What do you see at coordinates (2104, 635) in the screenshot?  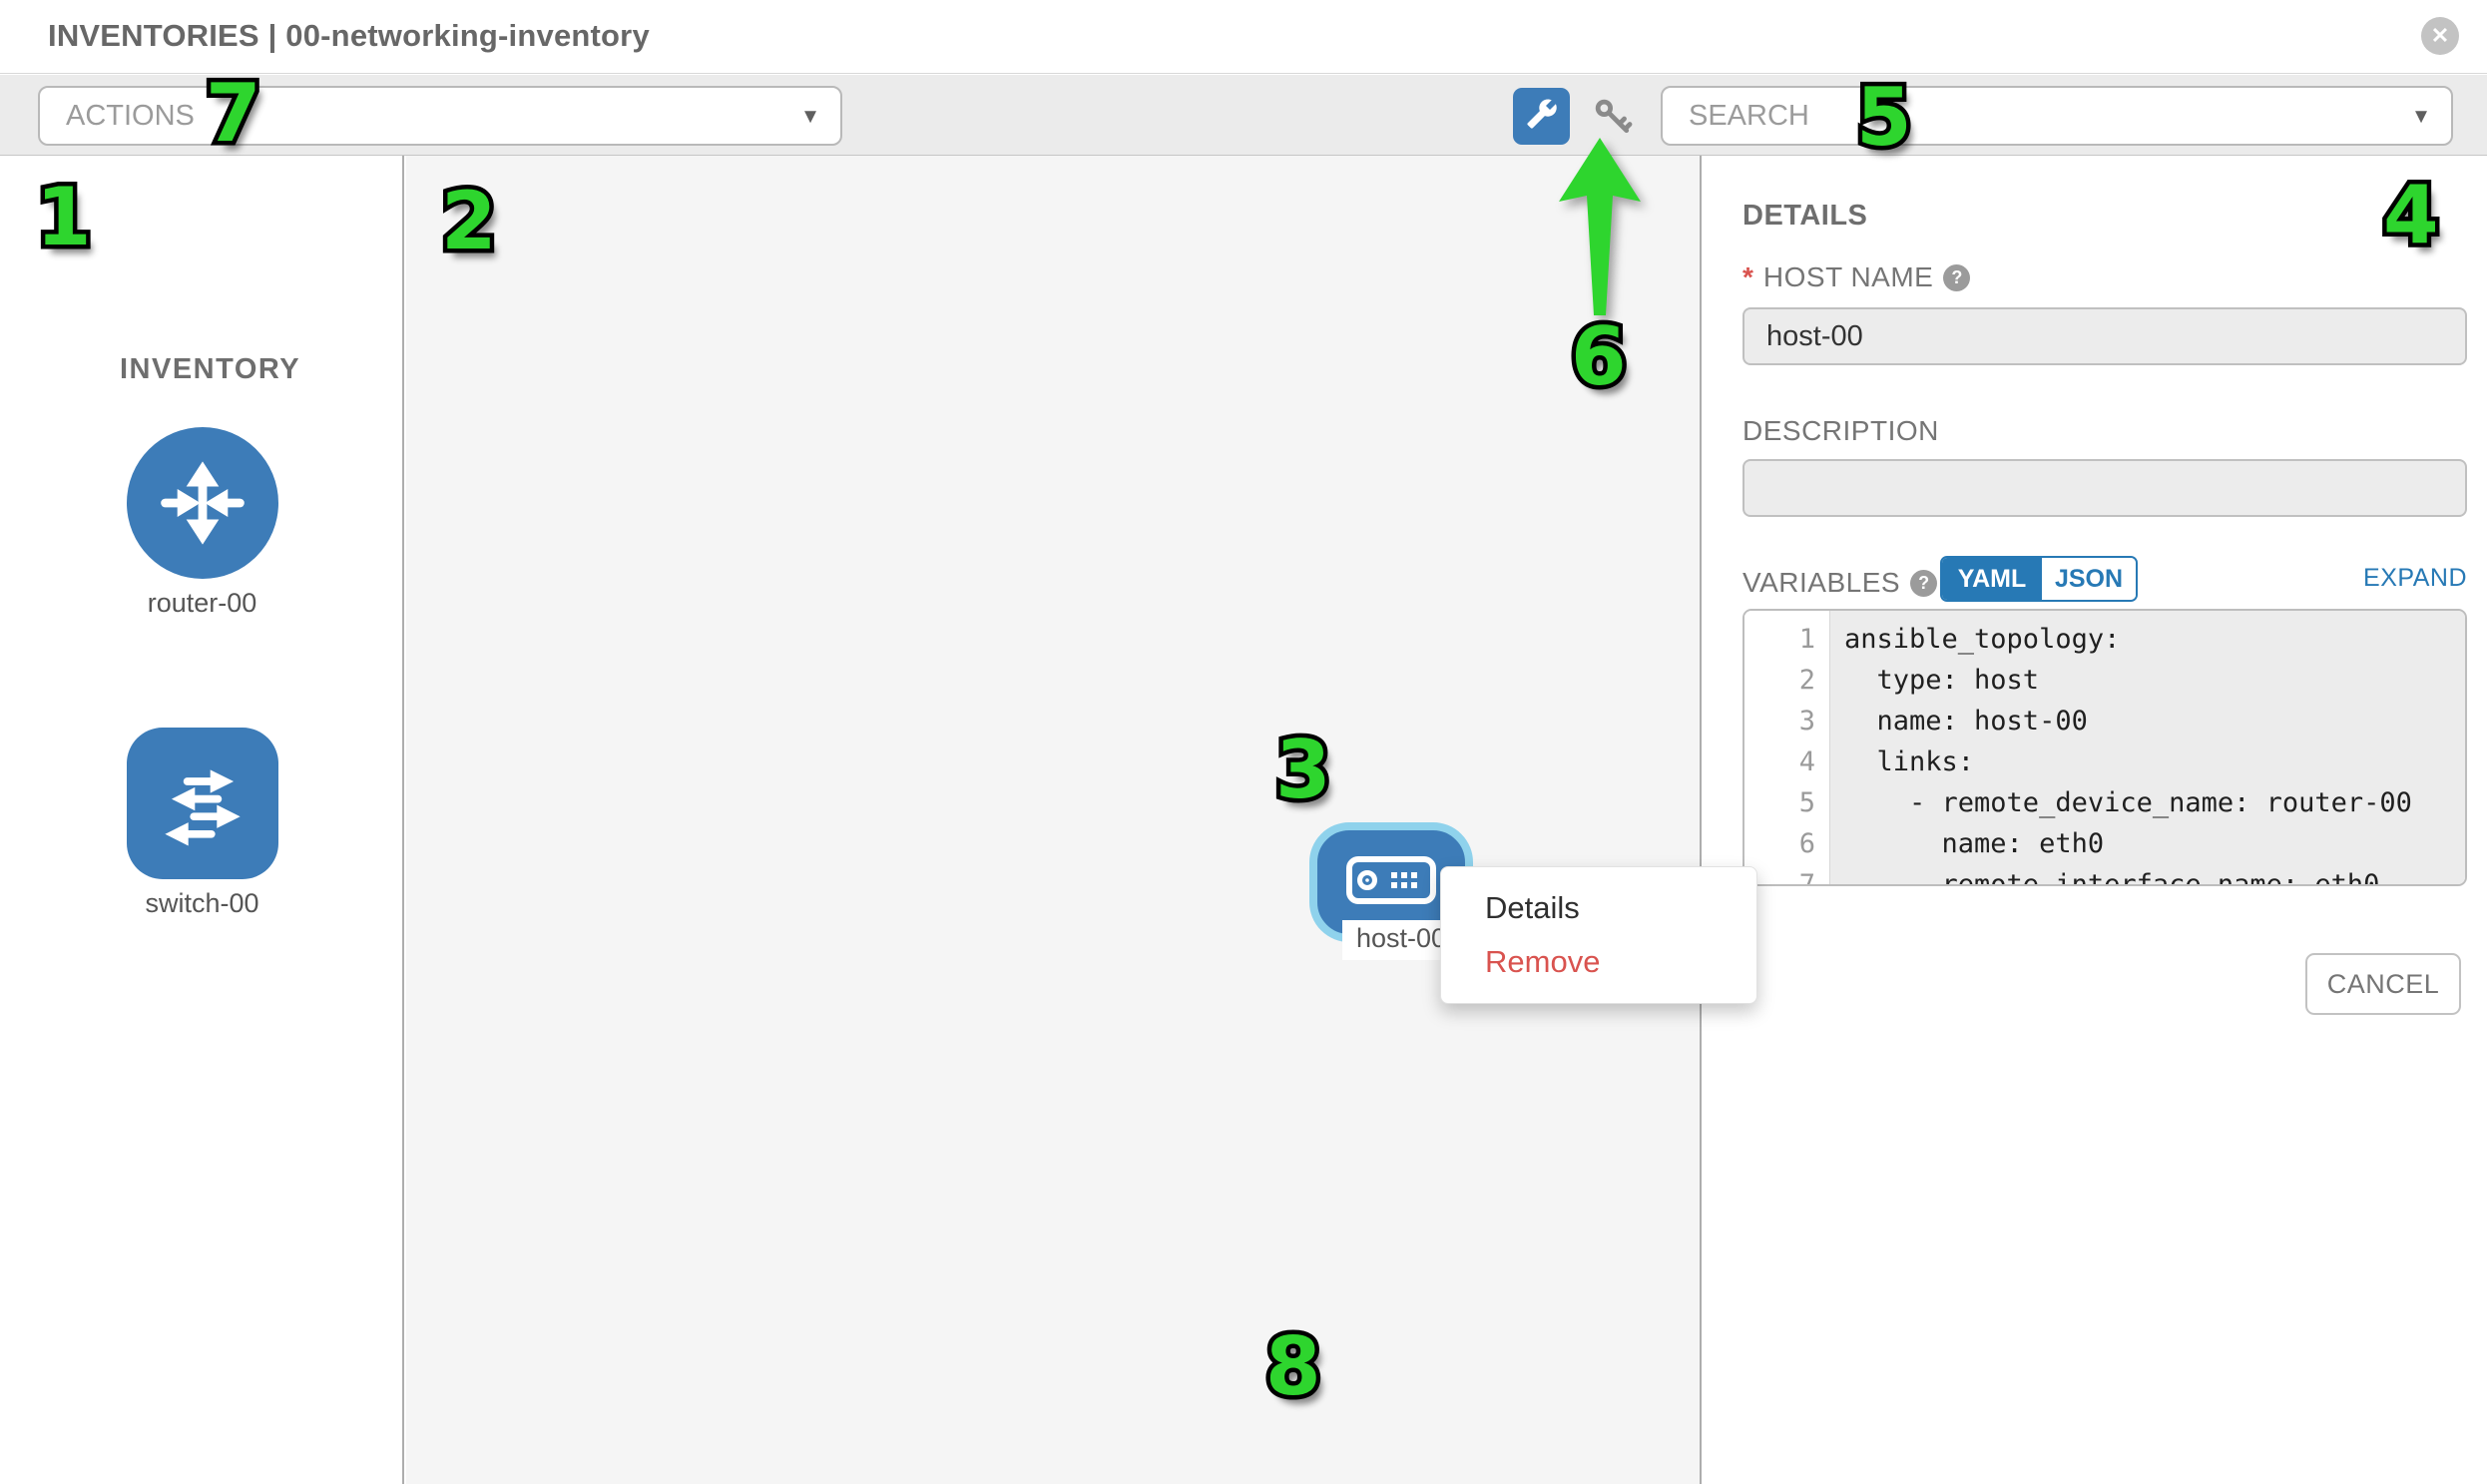 I see `code-line: 1 ansible_topology:` at bounding box center [2104, 635].